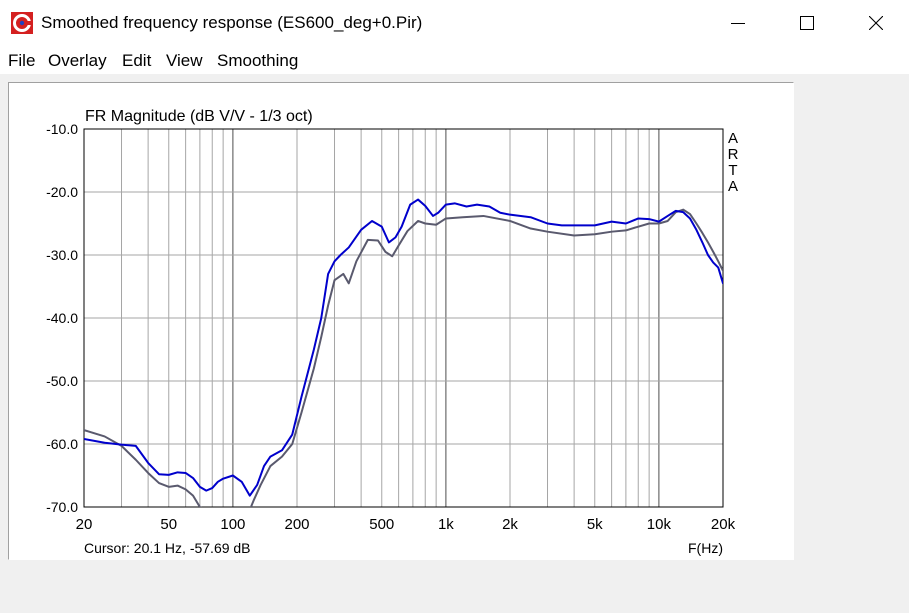 This screenshot has height=613, width=909. Describe the element at coordinates (454, 60) in the screenshot. I see `menu-bar: File Overlay Edit View Smoothing` at that location.